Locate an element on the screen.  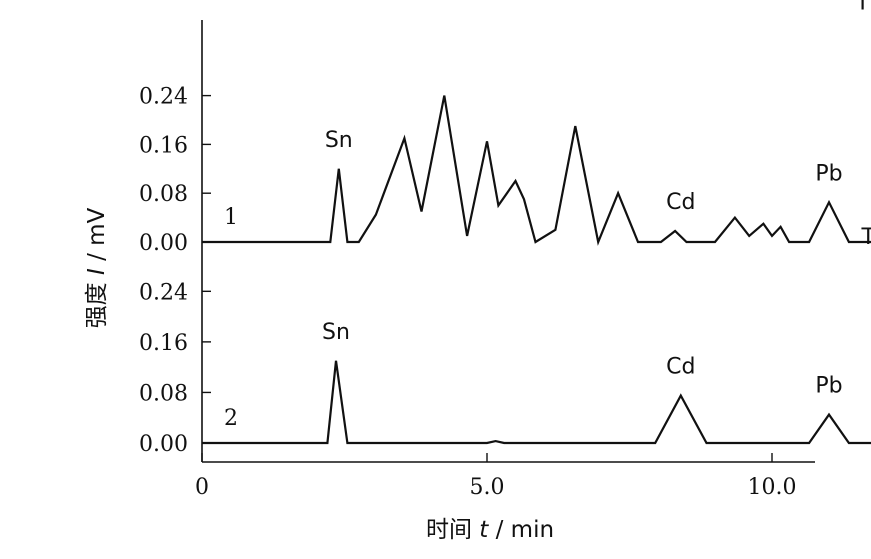
y-tick-label-2-0: 0.00 is located at coordinates (163, 444).